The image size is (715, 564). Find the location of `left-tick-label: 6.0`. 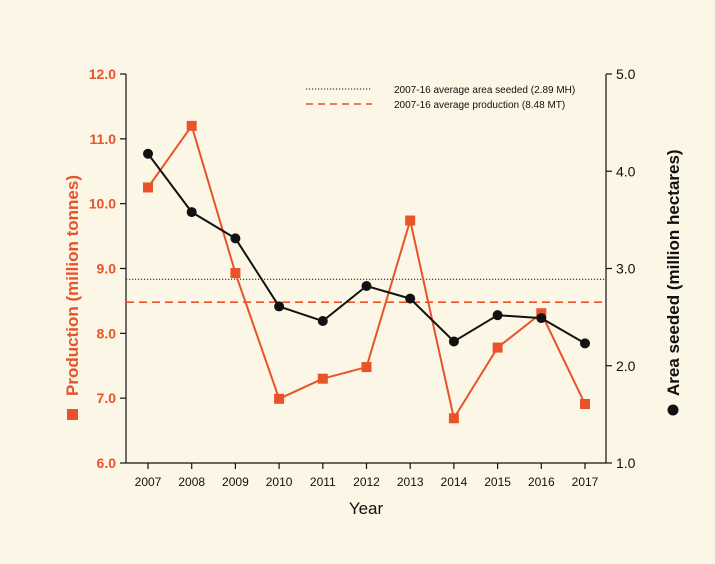

left-tick-label: 6.0 is located at coordinates (107, 463).